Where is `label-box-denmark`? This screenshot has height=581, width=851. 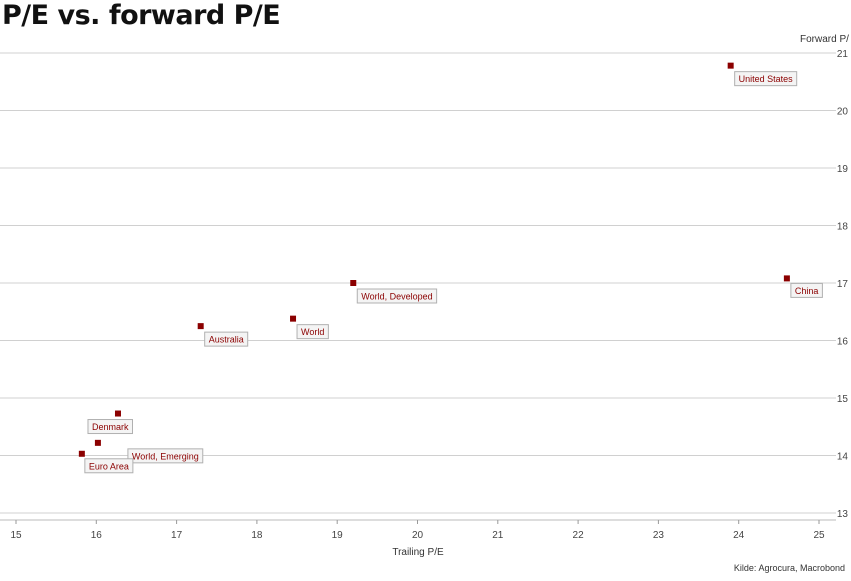
label-box-denmark is located at coordinates (110, 427).